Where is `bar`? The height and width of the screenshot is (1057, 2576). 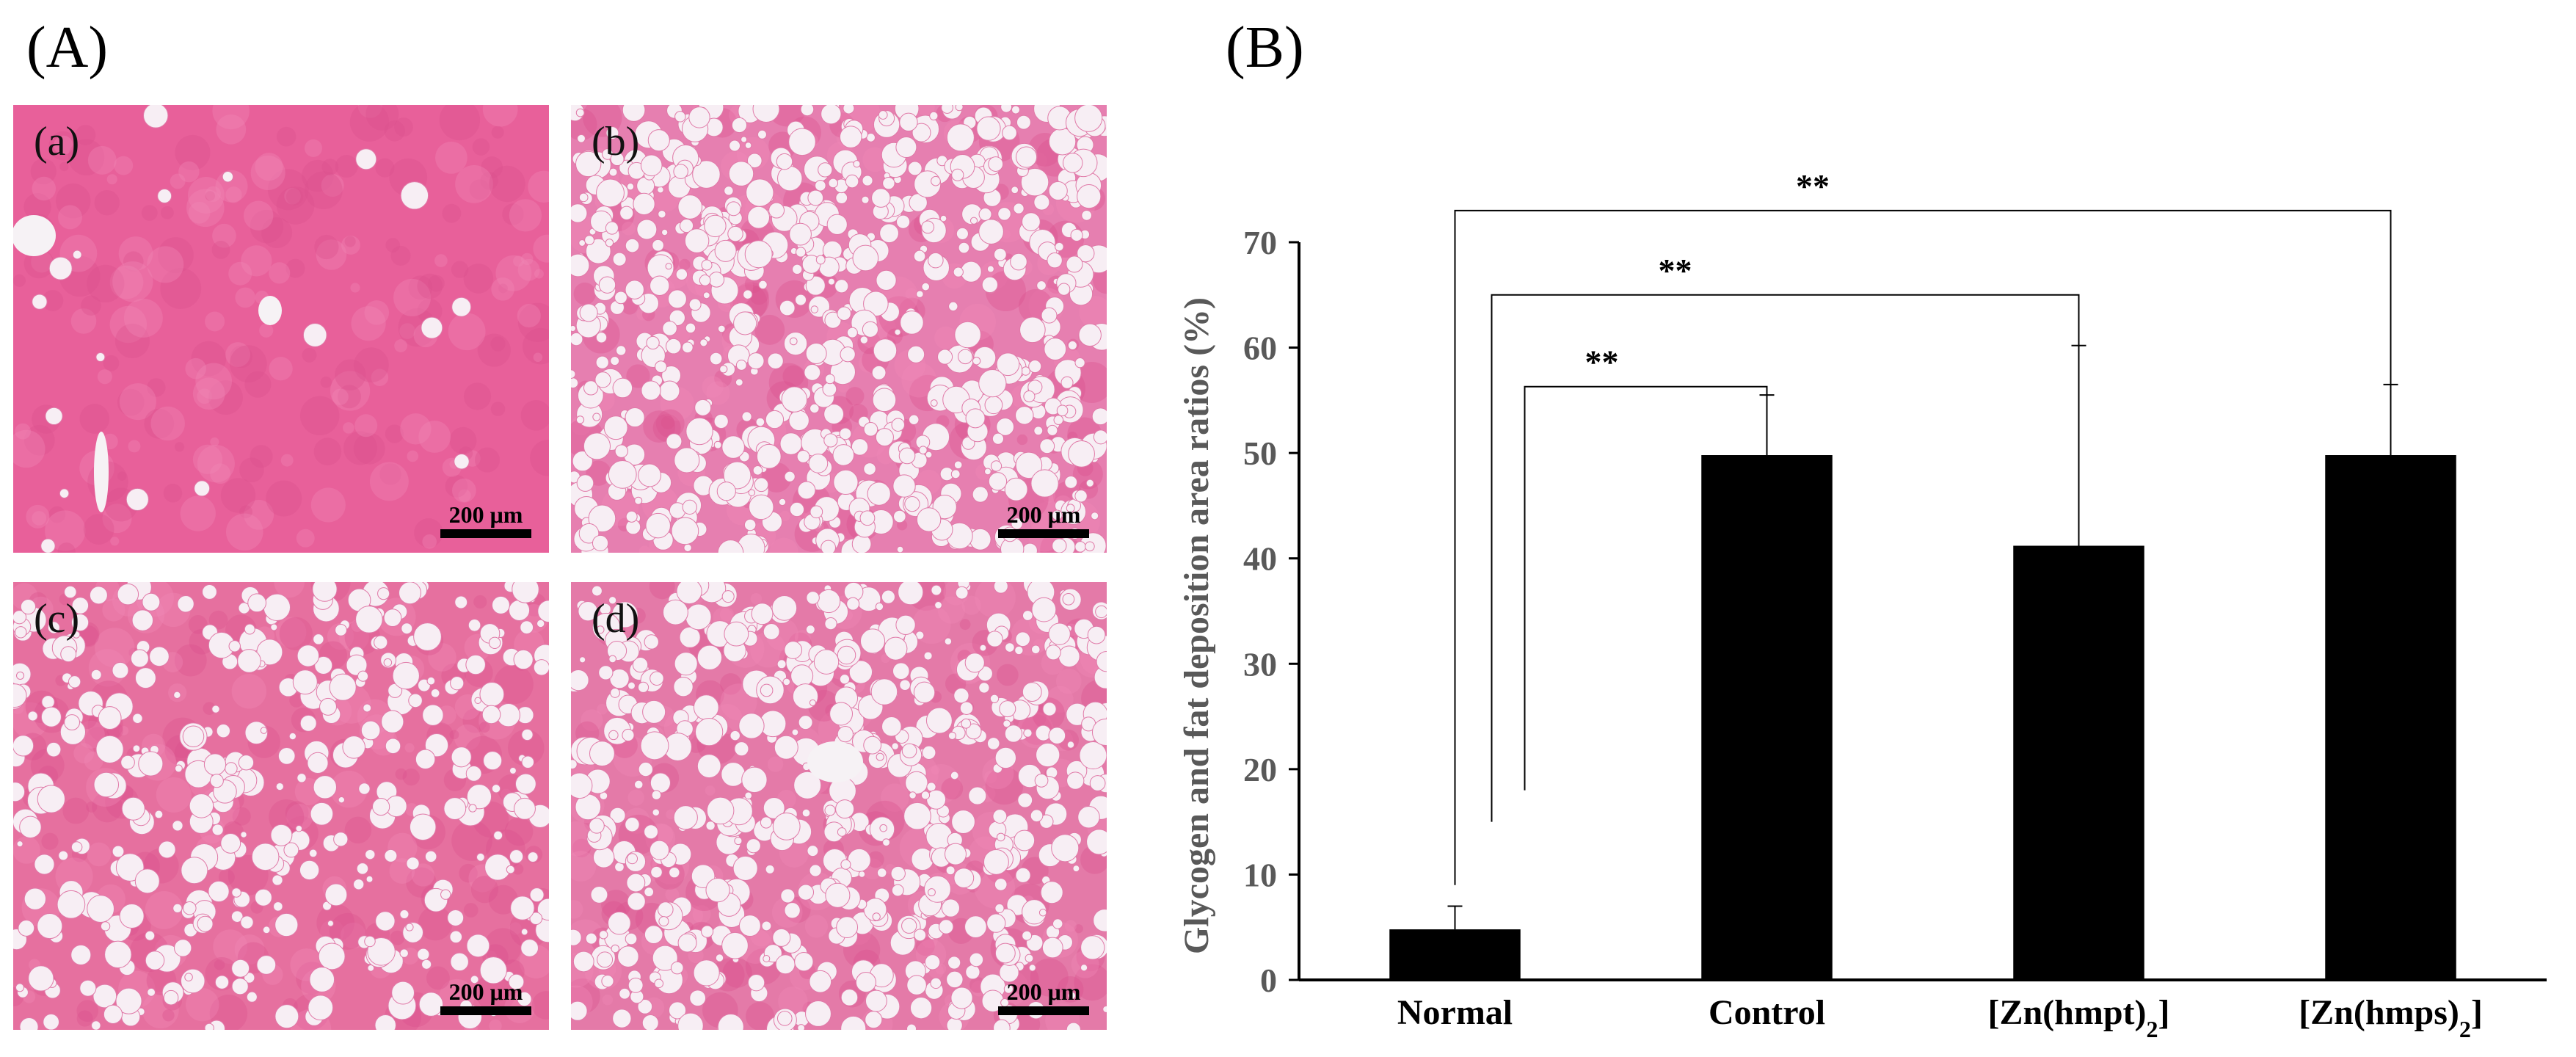
bar is located at coordinates (1767, 717).